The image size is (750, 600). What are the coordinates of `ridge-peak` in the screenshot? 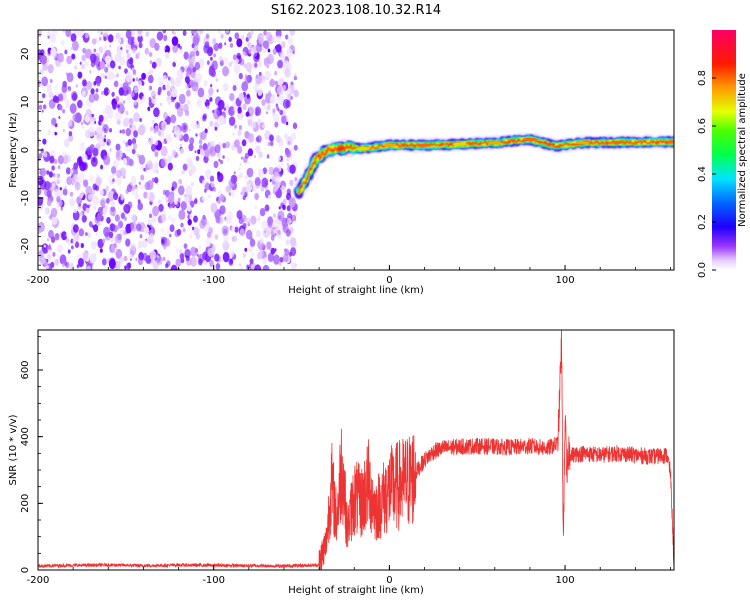 It's located at (670, 142).